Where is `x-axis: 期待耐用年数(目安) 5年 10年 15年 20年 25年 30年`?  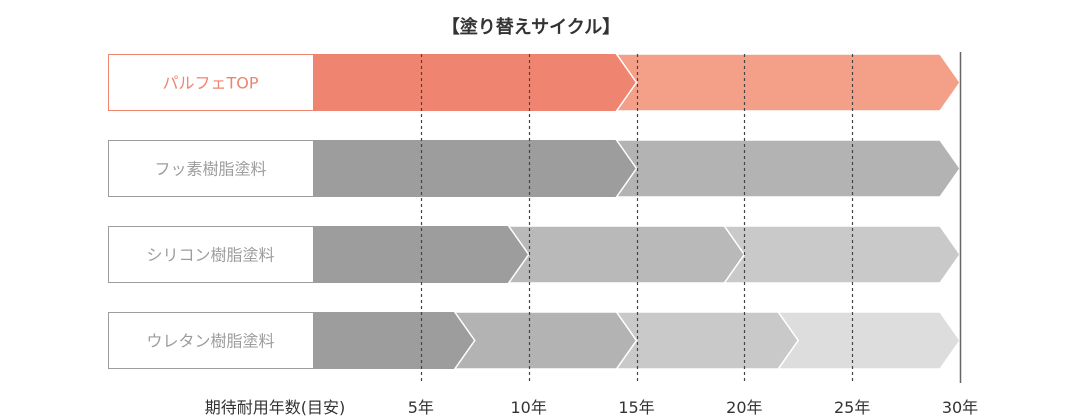 x-axis: 期待耐用年数(目安) 5年 10年 15年 20年 25年 30年 is located at coordinates (591, 407).